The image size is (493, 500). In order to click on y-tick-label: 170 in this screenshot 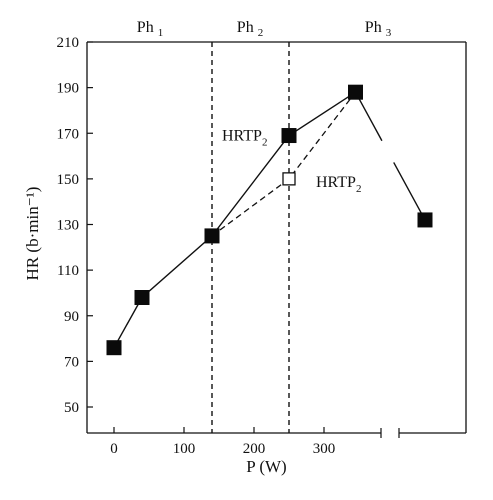, I will do `click(68, 134)`.